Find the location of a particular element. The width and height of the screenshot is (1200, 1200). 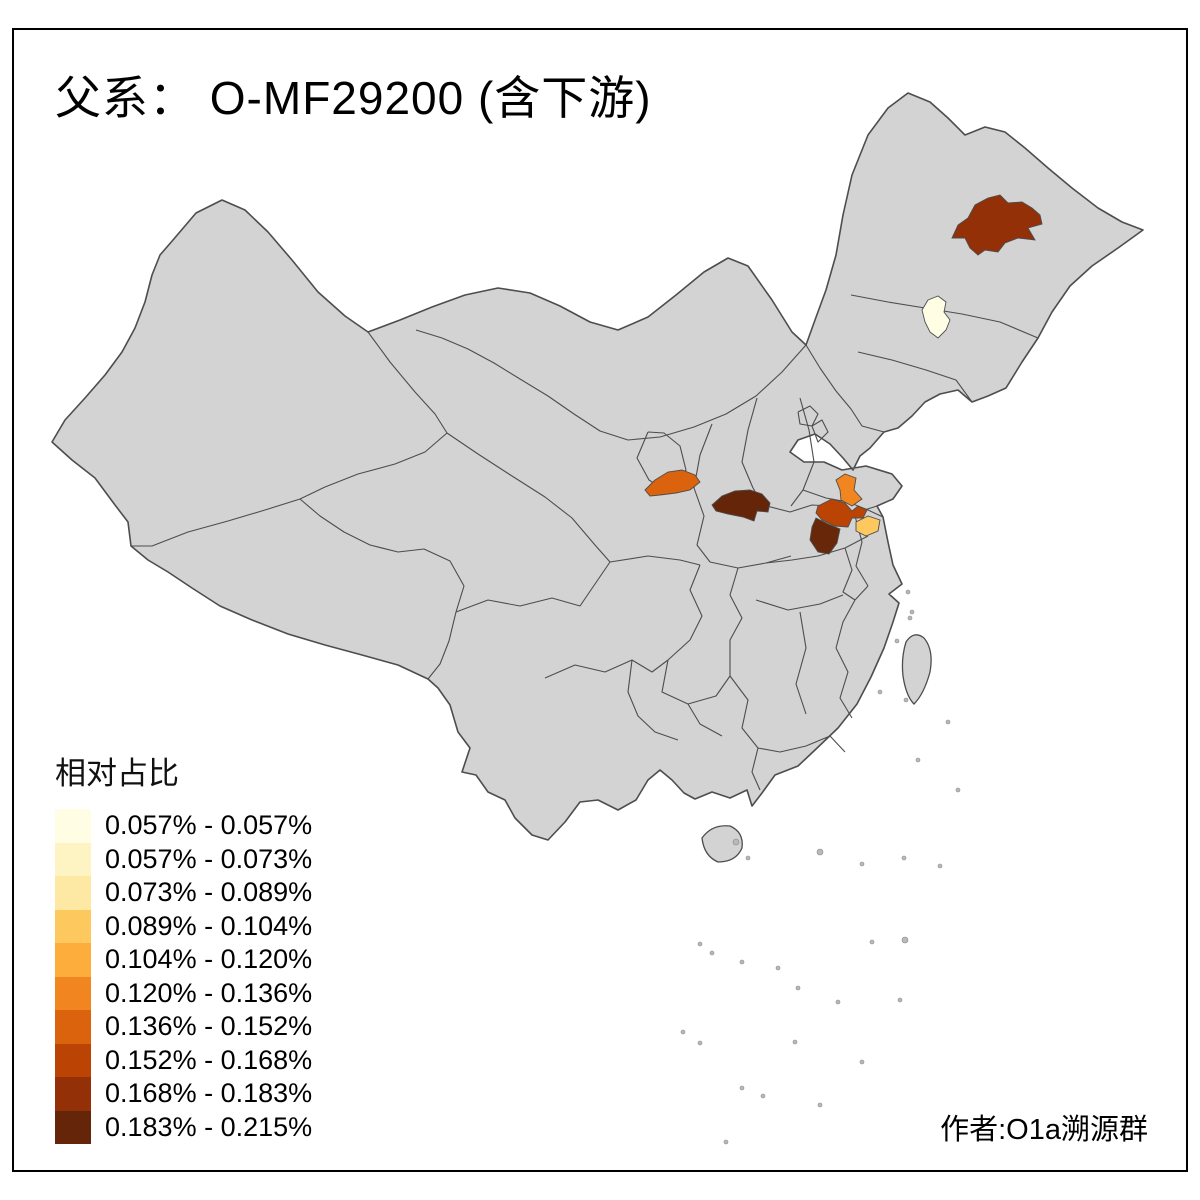

highlight-northeast is located at coordinates (997, 225).